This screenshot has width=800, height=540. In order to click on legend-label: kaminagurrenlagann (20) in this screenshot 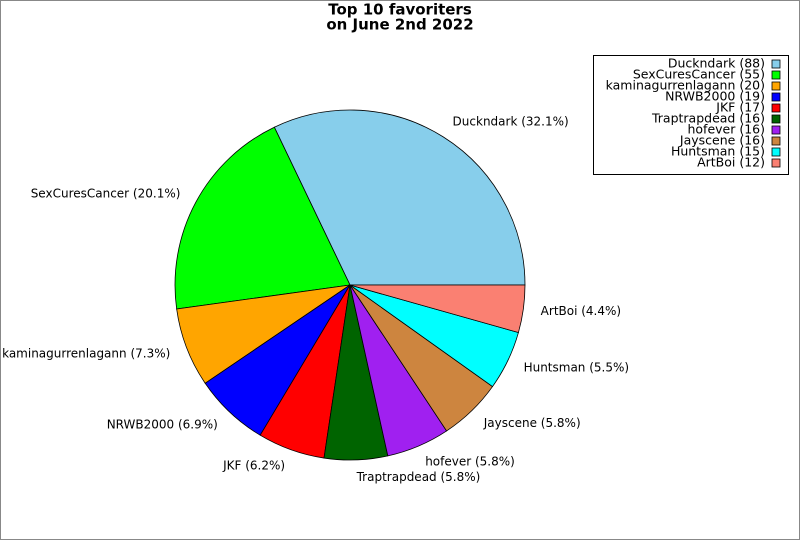, I will do `click(685, 85)`.